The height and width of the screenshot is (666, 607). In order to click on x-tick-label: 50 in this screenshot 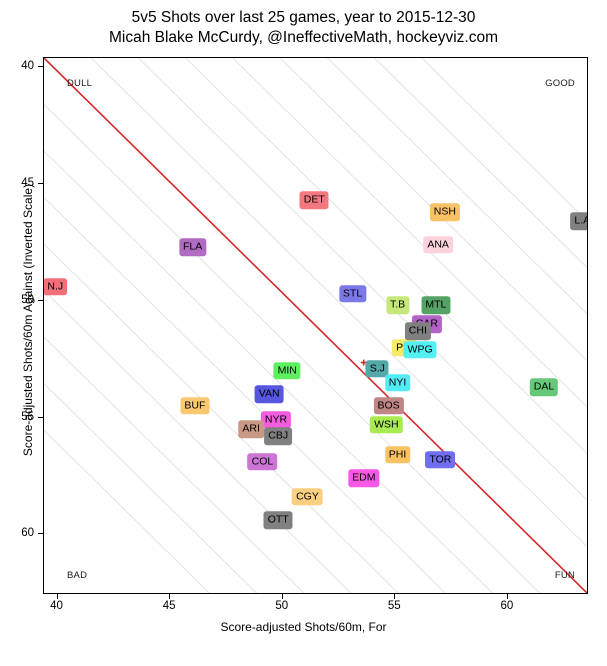, I will do `click(282, 606)`.